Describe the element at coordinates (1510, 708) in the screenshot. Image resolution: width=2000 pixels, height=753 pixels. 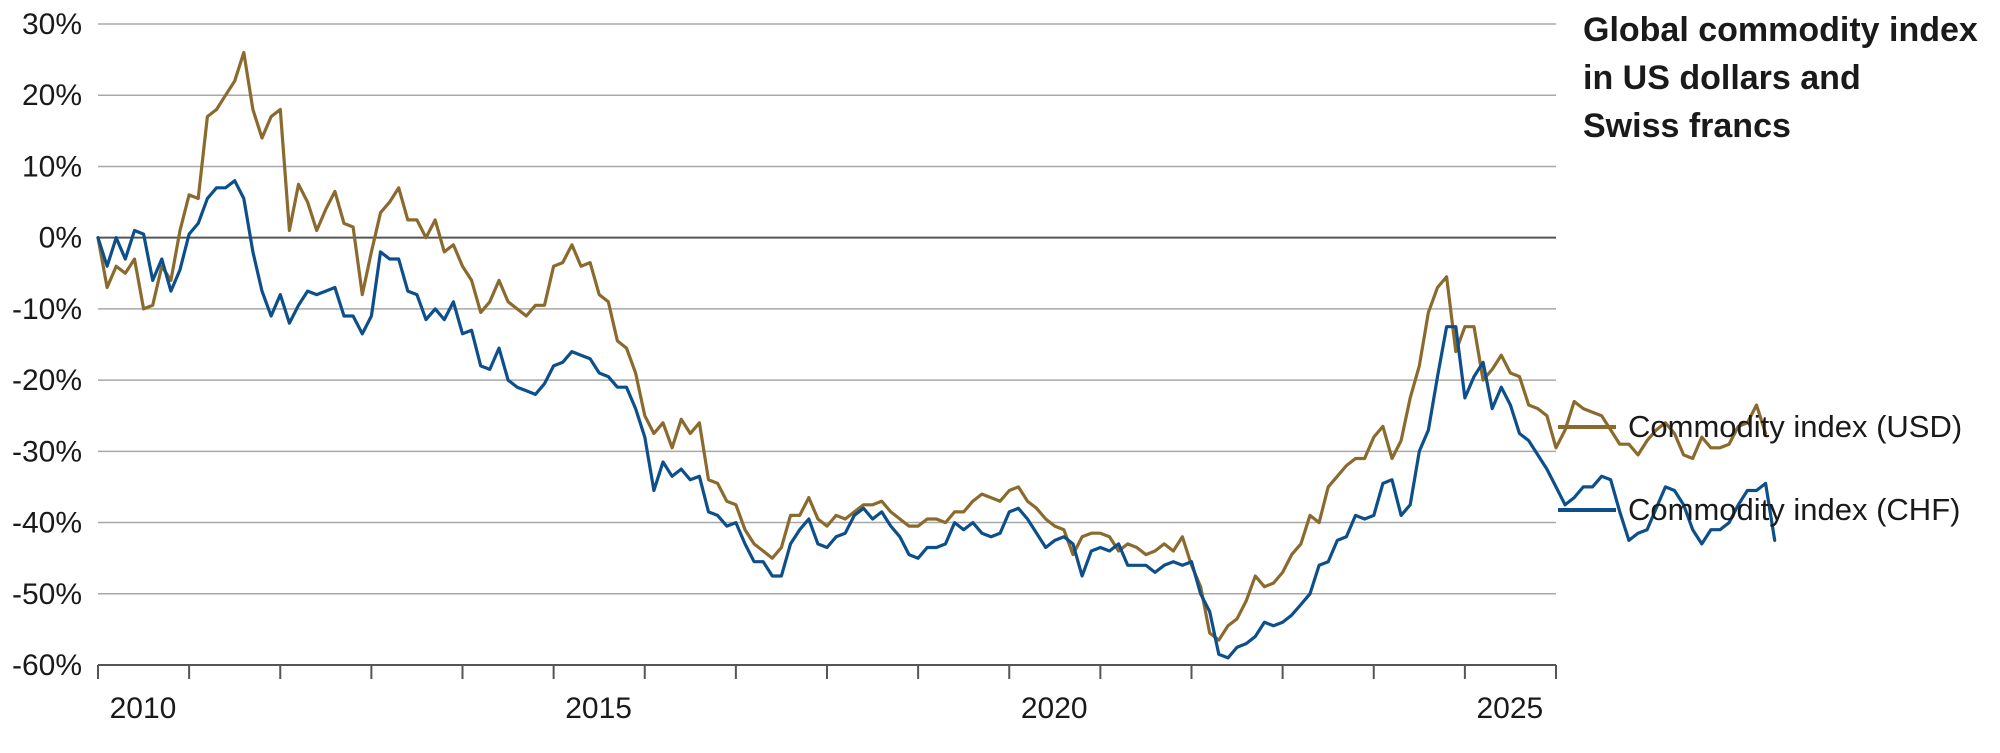
I see `x-tick-label: 2025` at that location.